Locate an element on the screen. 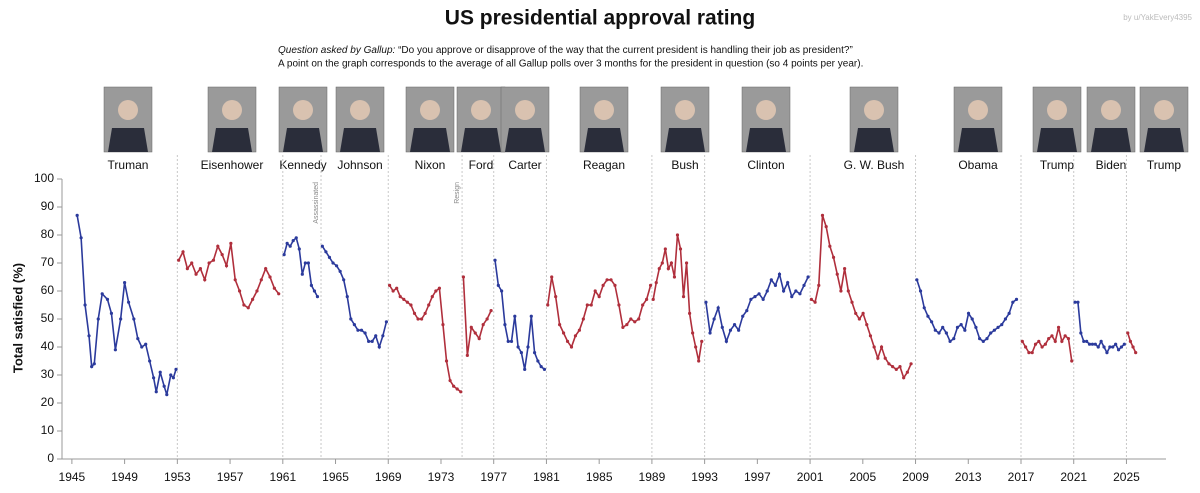  president-name: Clinton is located at coordinates (765, 165).